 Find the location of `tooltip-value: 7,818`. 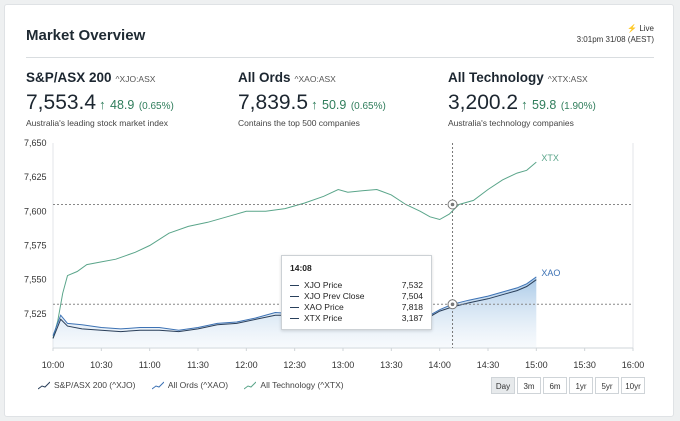

tooltip-value: 7,818 is located at coordinates (412, 307).